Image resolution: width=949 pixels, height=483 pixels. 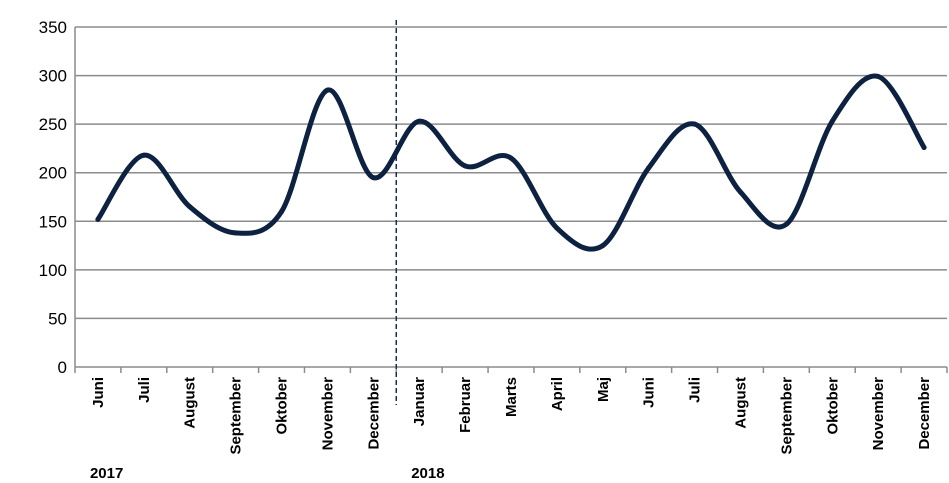 What do you see at coordinates (53, 27) in the screenshot?
I see `y-tick-label: 350` at bounding box center [53, 27].